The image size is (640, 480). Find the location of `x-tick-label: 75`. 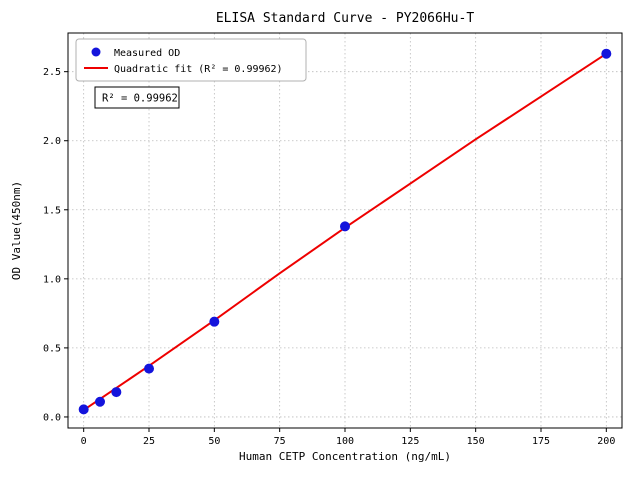

x-tick-label: 75 is located at coordinates (280, 441).